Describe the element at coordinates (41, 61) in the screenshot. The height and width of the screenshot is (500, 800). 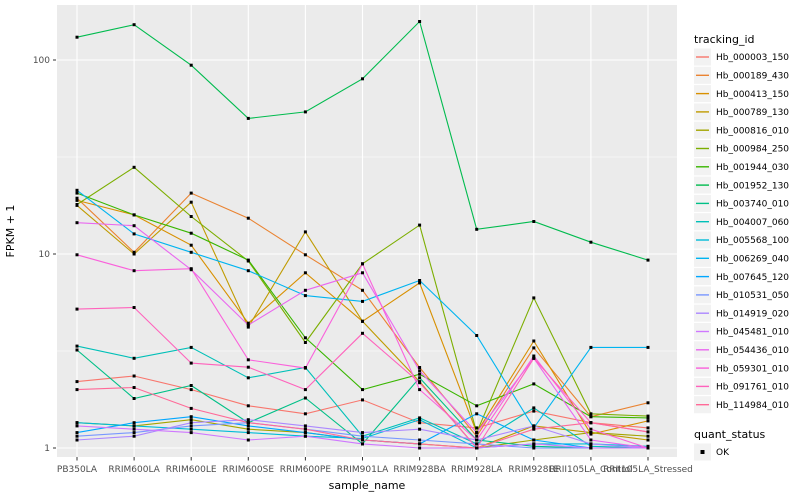
I see `y-tick-label: 100` at that location.